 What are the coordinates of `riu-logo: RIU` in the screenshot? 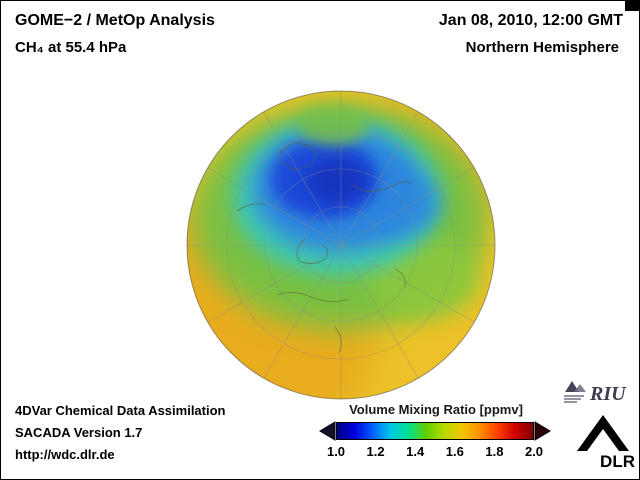 It's located at (599, 394).